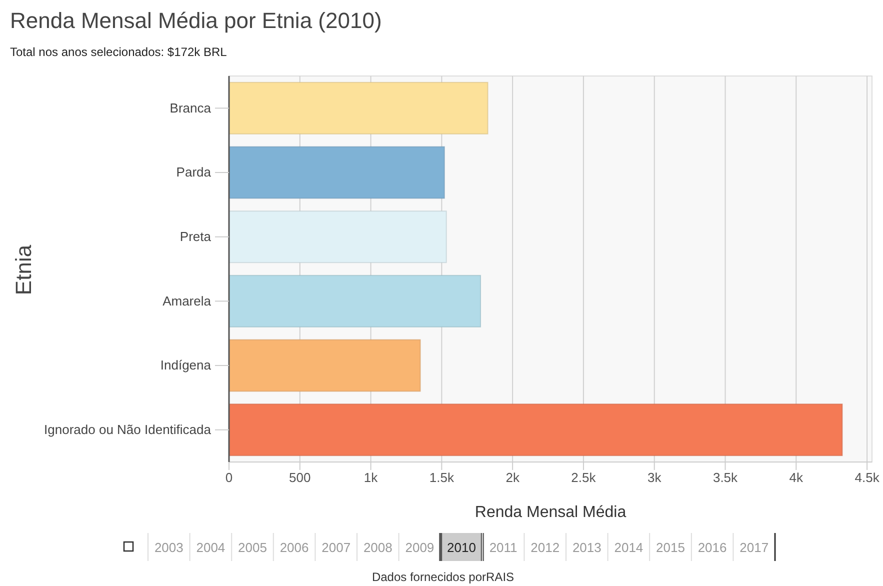 The width and height of the screenshot is (883, 586). I want to click on y-tick-label: Branca, so click(191, 108).